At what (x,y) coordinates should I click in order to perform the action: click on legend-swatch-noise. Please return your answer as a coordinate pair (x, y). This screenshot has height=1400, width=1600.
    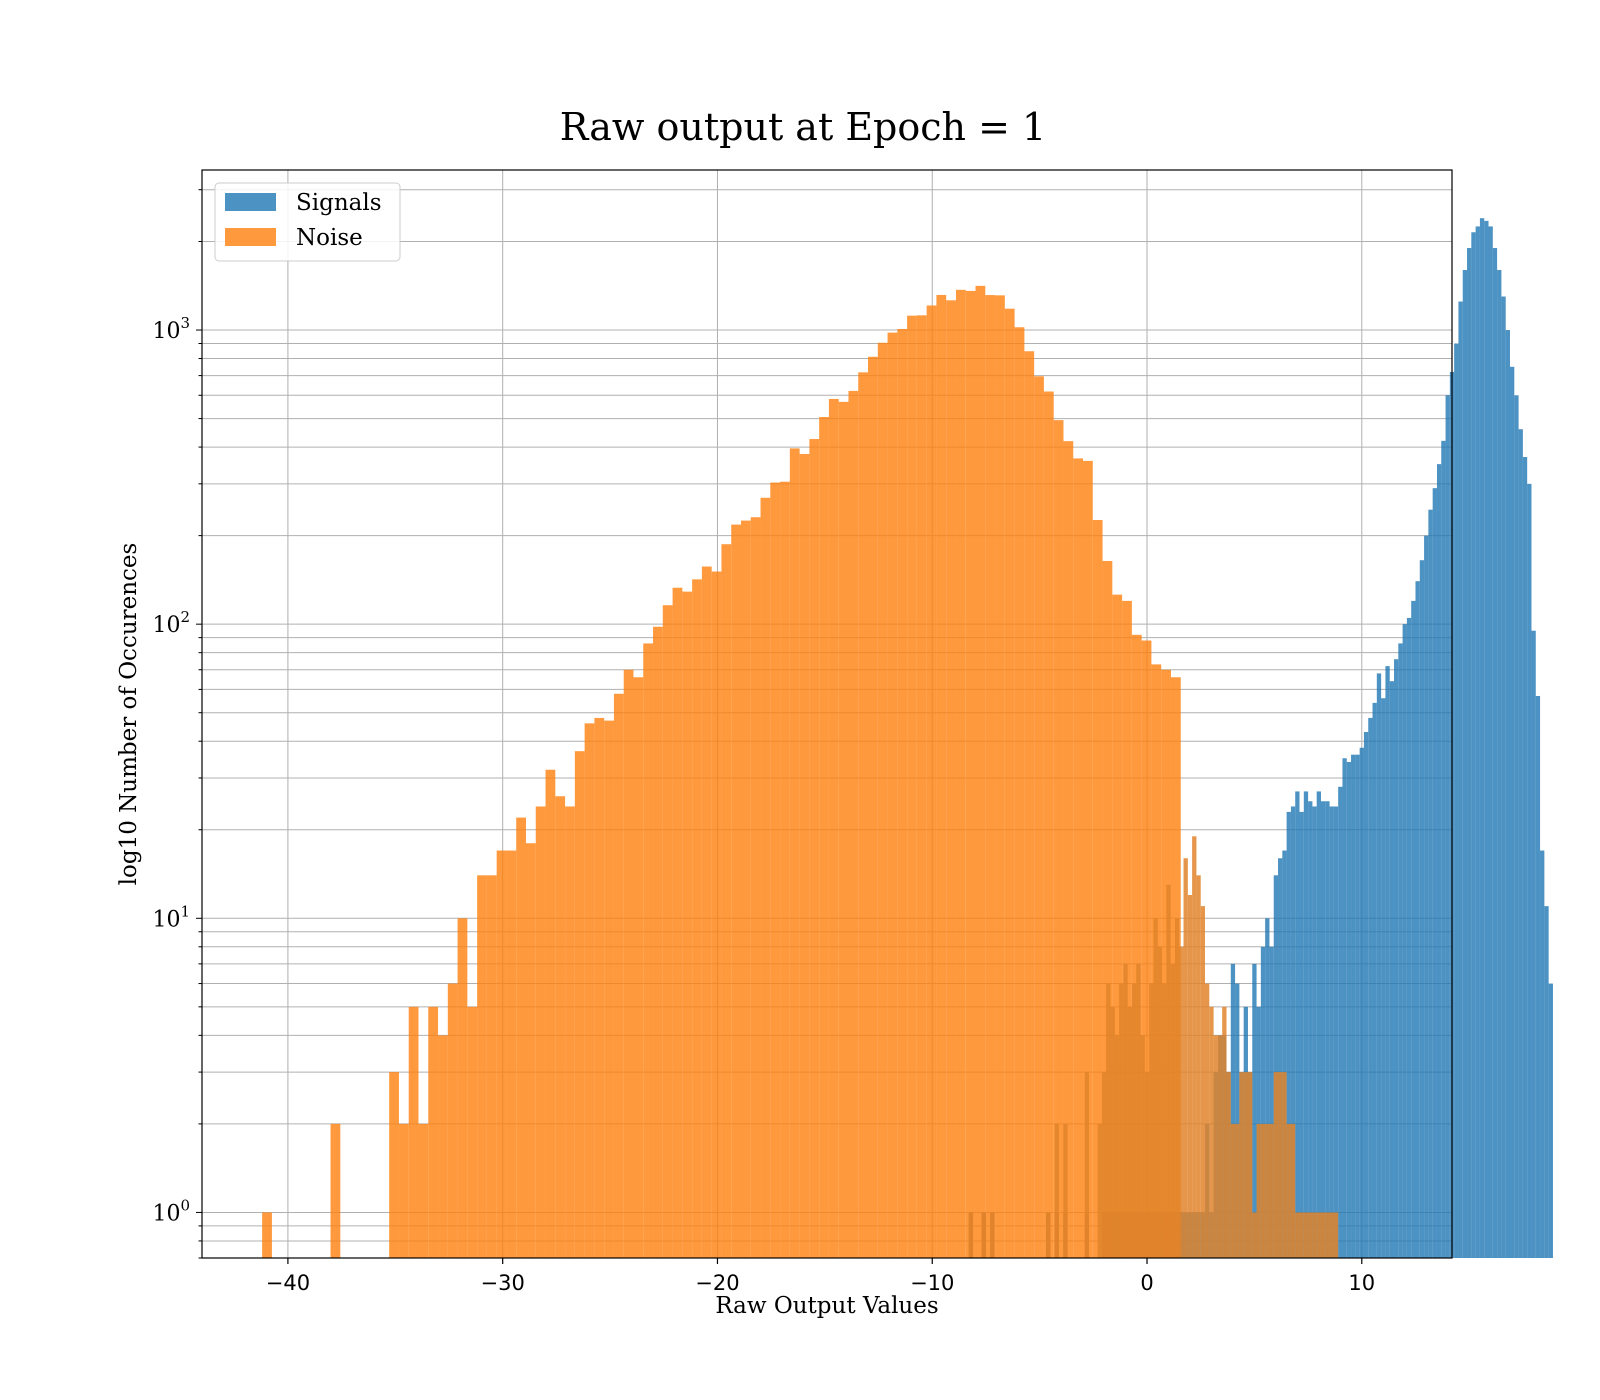
    Looking at the image, I should click on (250, 237).